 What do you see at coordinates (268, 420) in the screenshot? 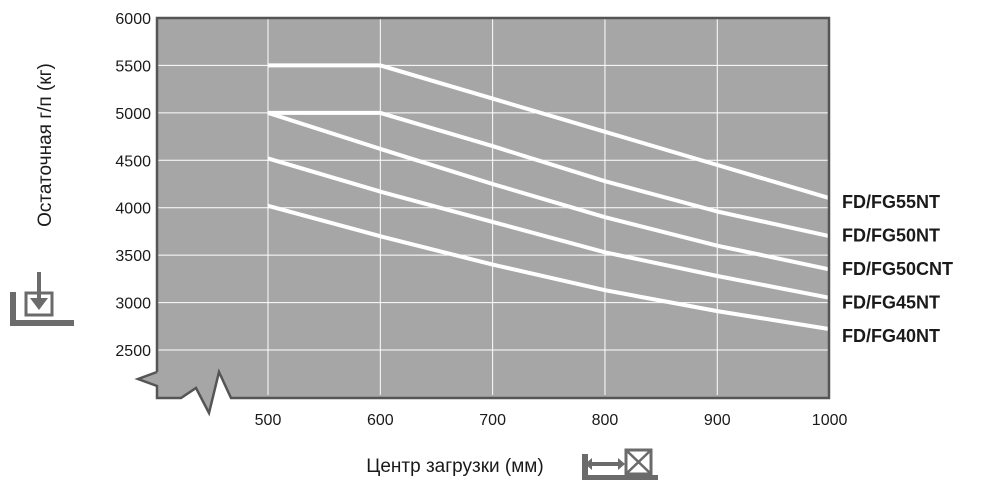
I see `x-tick-label-500: 500` at bounding box center [268, 420].